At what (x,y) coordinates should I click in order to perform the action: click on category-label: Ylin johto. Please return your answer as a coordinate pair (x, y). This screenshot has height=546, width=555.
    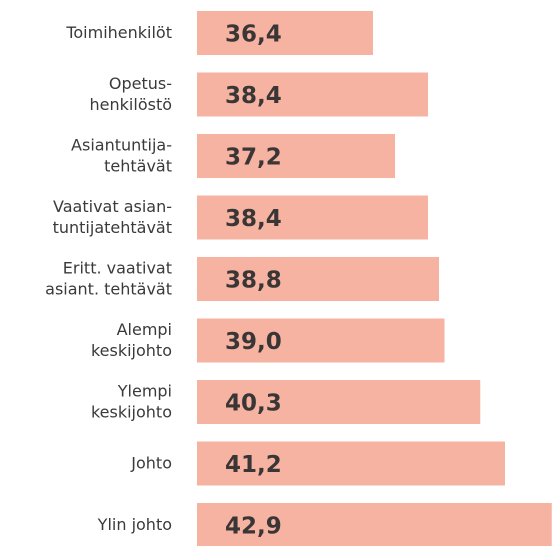
    Looking at the image, I should click on (134, 524).